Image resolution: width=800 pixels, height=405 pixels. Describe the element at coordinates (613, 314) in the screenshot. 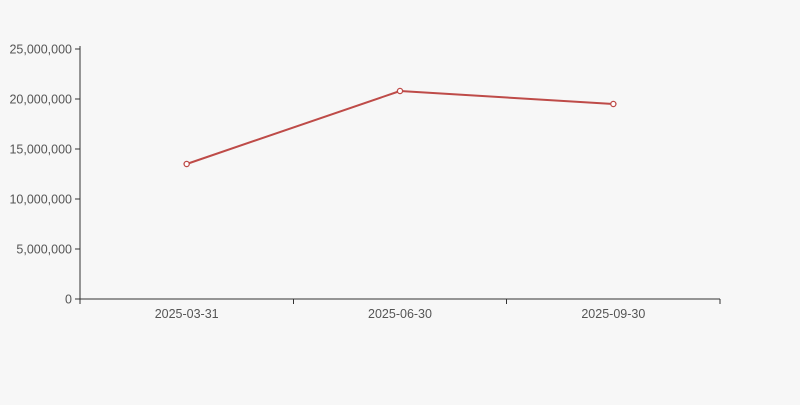

I see `x-axis-tick-label: 2025-09-30` at that location.